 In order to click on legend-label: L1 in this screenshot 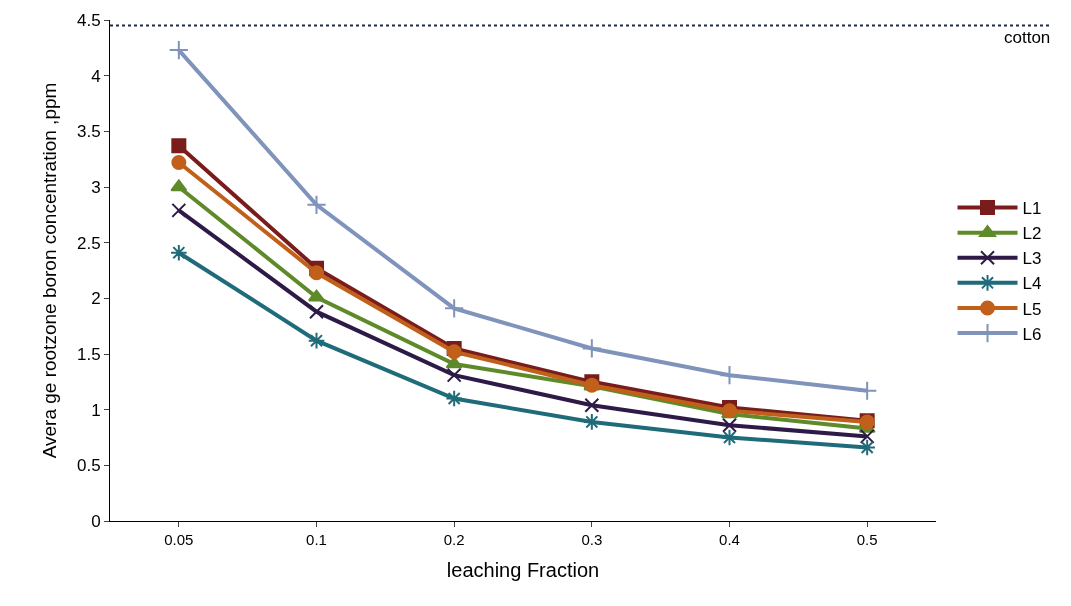, I will do `click(1032, 209)`.